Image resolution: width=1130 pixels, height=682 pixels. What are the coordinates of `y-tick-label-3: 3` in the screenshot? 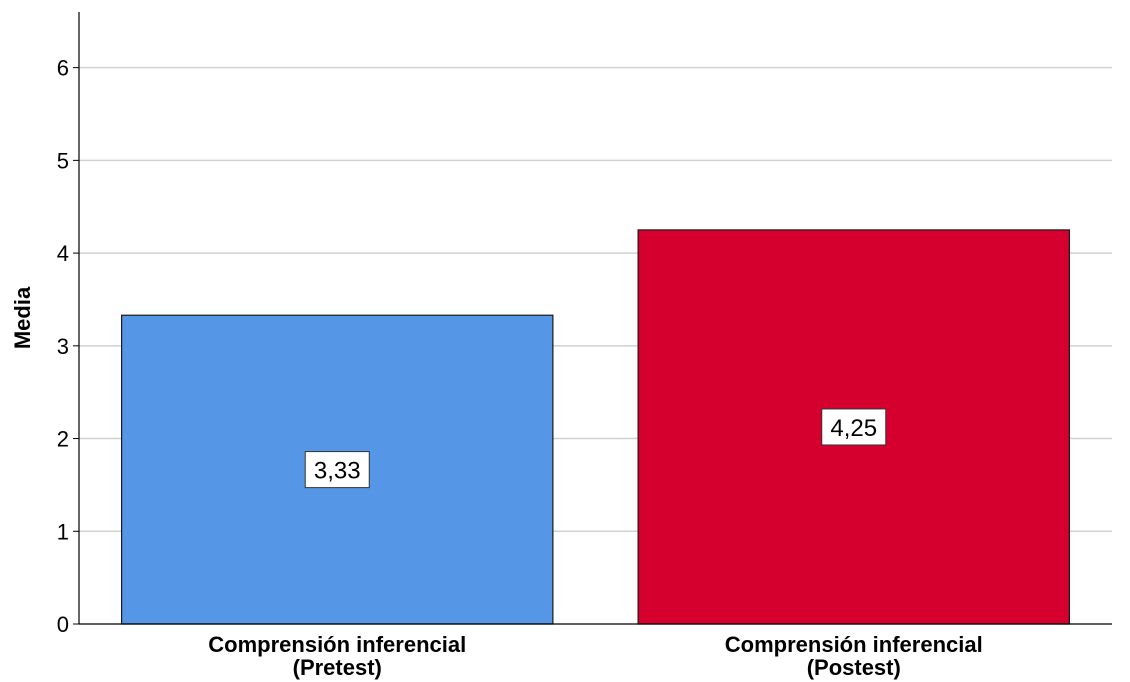 It's located at (63, 346).